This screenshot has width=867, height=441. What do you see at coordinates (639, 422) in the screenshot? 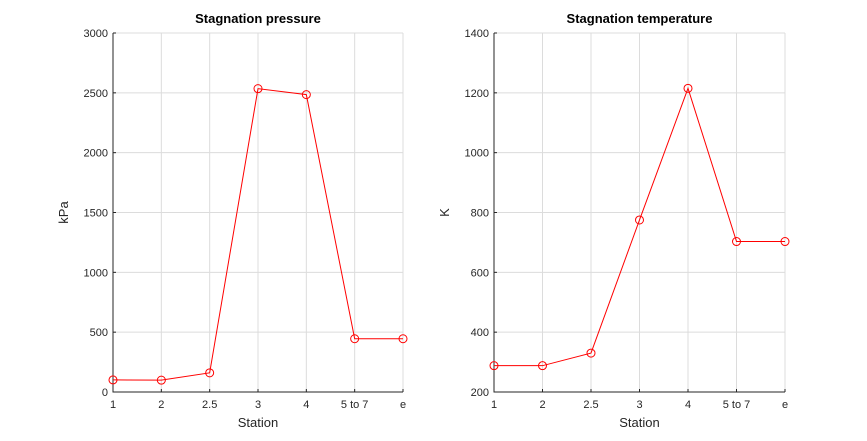
I see `temperature-chart-xlabel: Station` at bounding box center [639, 422].